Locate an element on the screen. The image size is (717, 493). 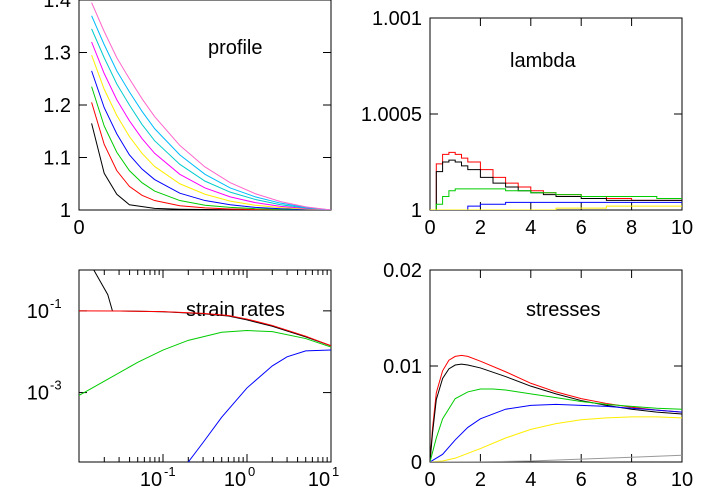
lambda-y-tick-label: 1 is located at coordinates (416, 211).